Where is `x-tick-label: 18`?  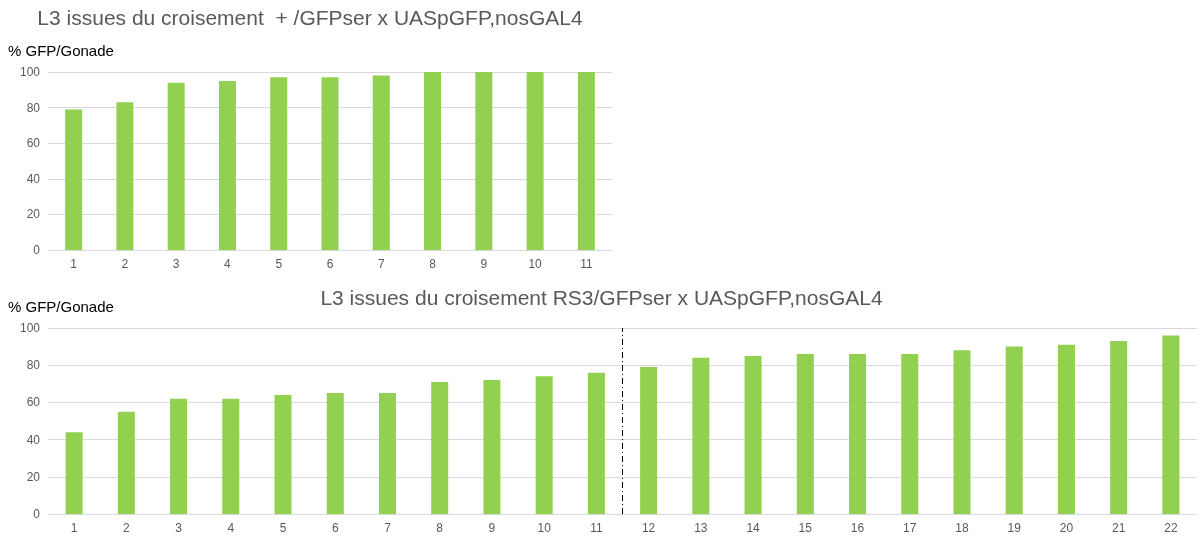 x-tick-label: 18 is located at coordinates (962, 528).